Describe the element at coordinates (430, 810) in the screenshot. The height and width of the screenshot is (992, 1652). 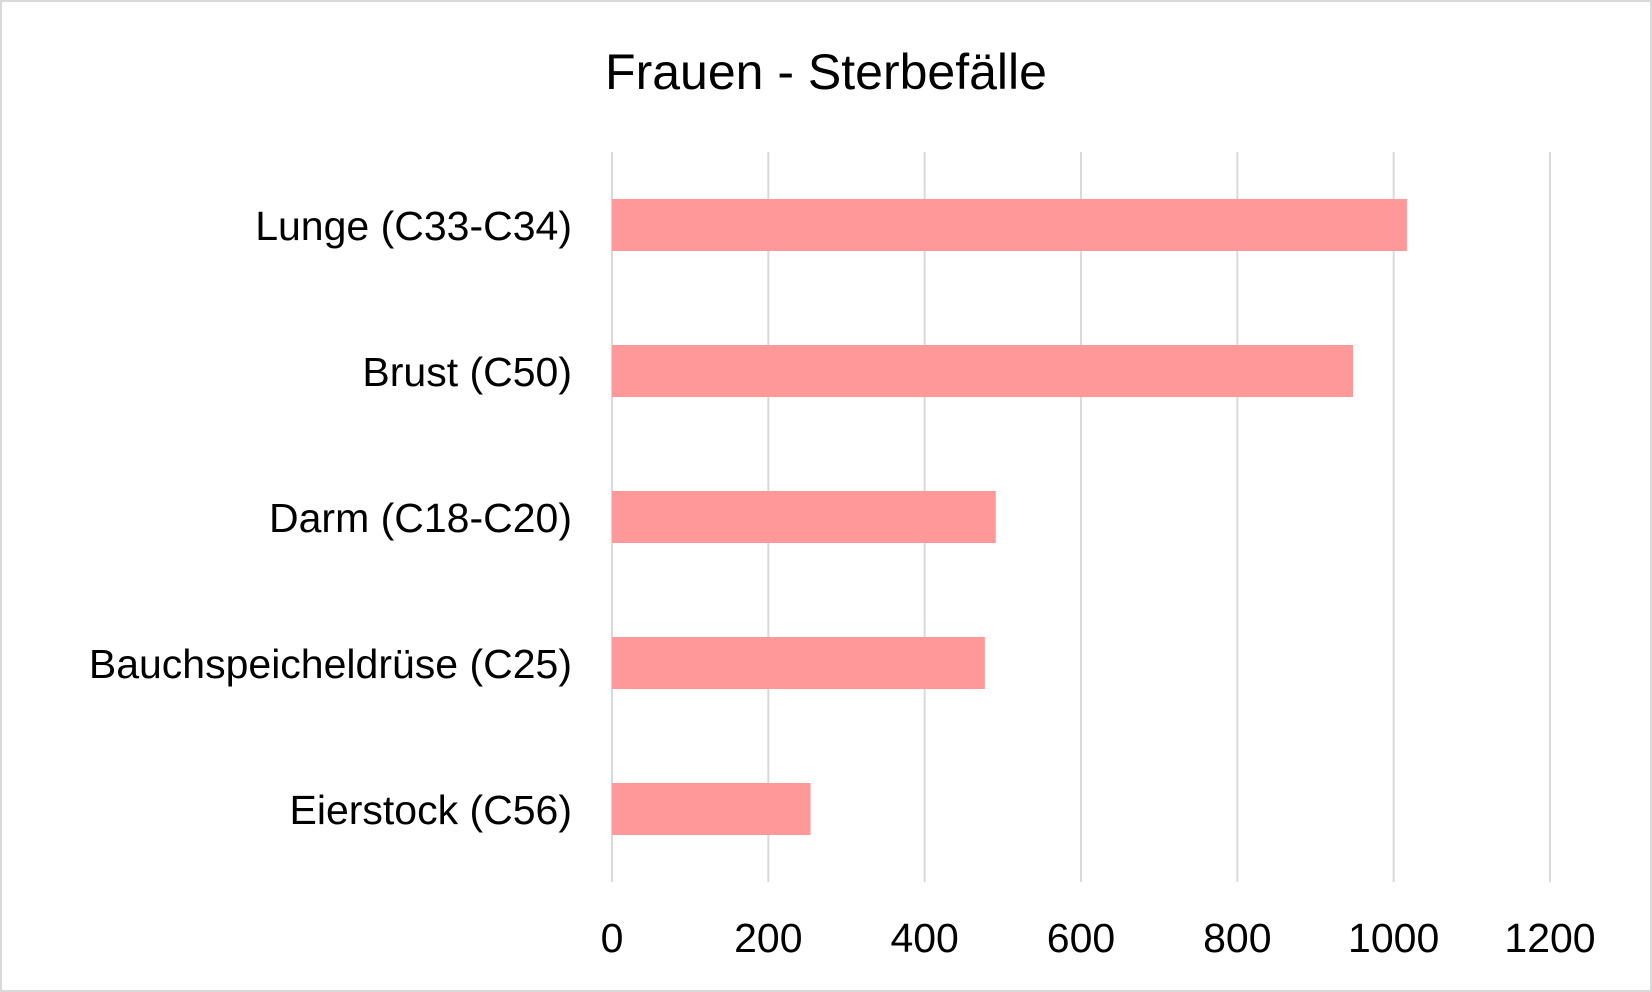
I see `category-label: Eierstock (C56)` at that location.